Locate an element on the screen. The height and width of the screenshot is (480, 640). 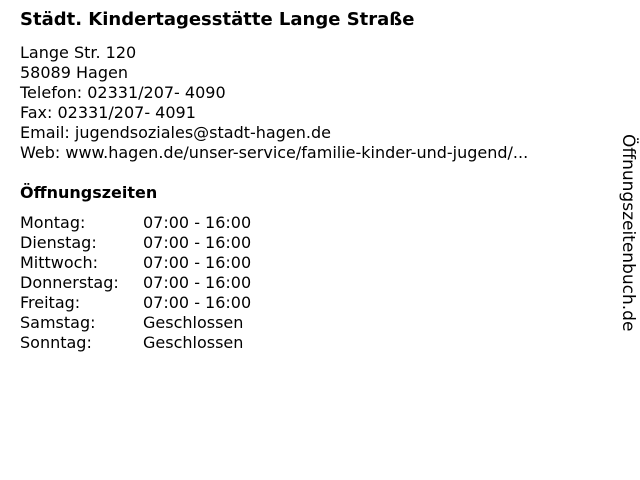
day: Montag: is located at coordinates (53, 222).